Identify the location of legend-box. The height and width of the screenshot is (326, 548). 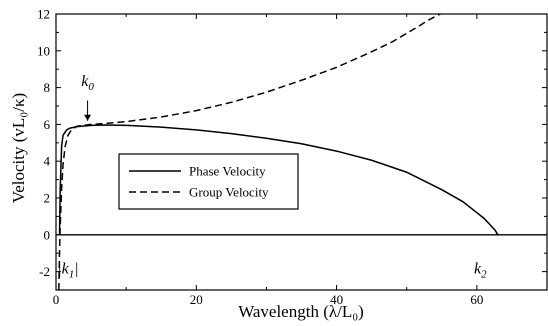
(208, 181).